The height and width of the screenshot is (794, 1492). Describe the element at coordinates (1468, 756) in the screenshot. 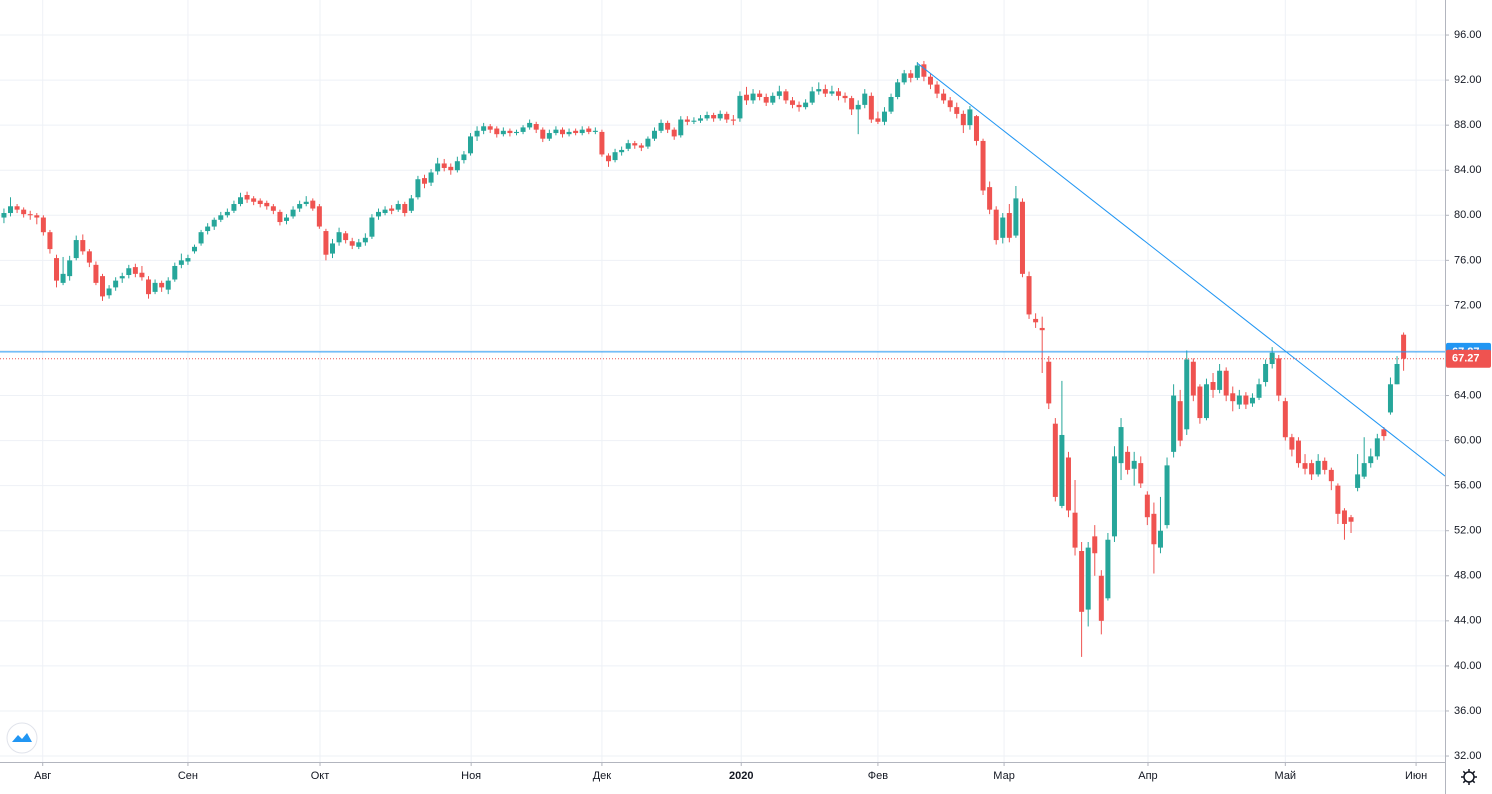

I see `y-tick-label: 32.00` at that location.